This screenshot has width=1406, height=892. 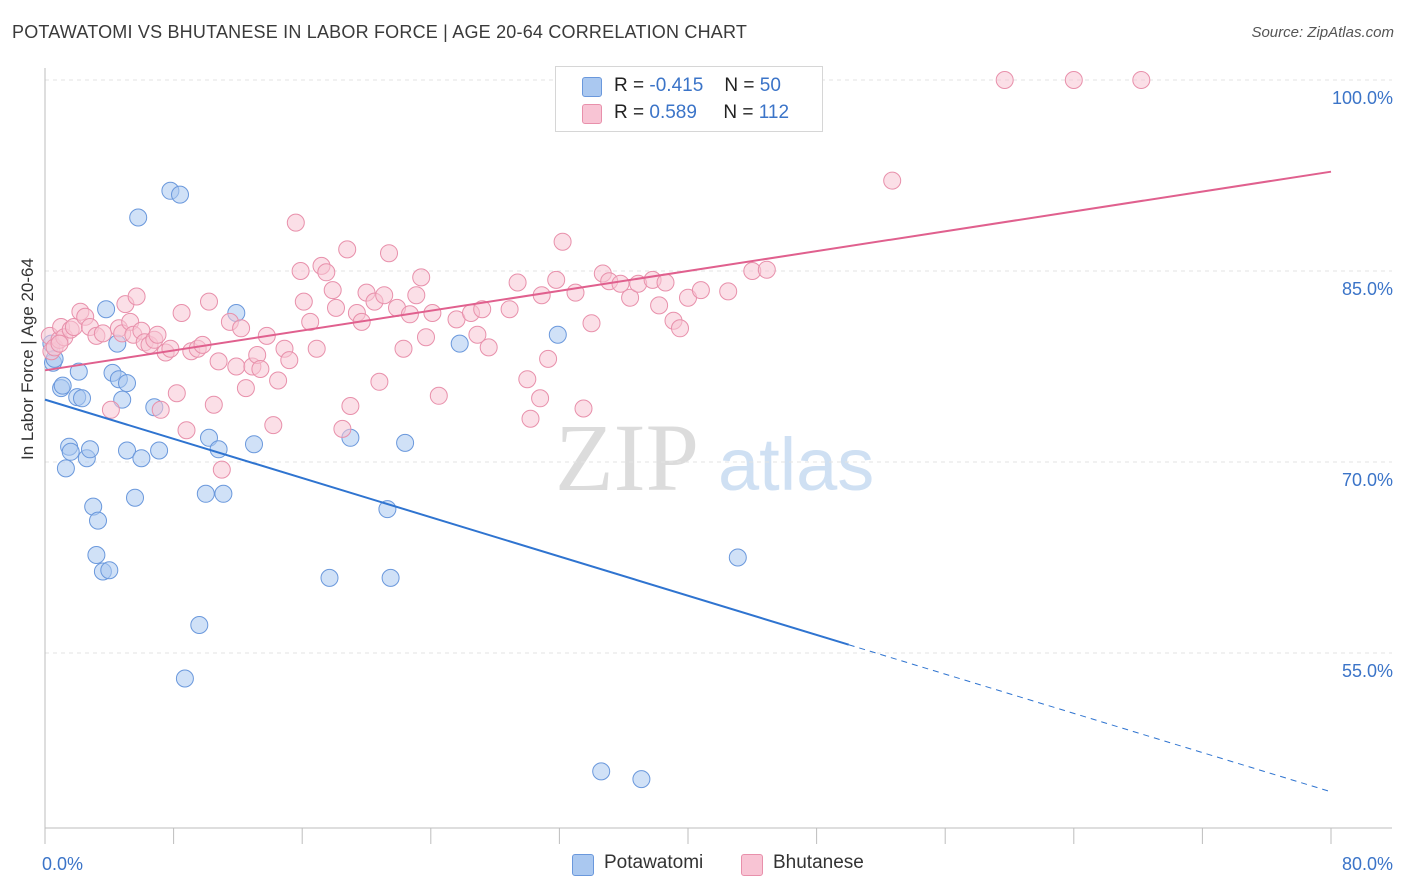 What do you see at coordinates (1367, 864) in the screenshot?
I see `x-tick-label-end: 80.0%` at bounding box center [1367, 864].